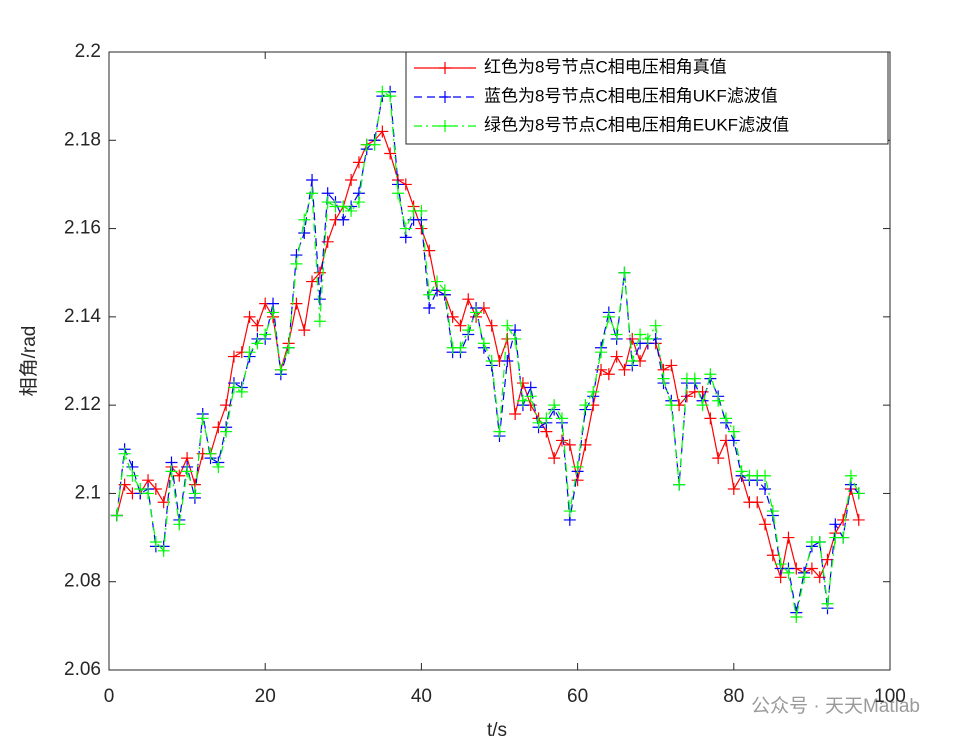 The width and height of the screenshot is (955, 744). I want to click on y-tick-label: 2.06, so click(82, 669).